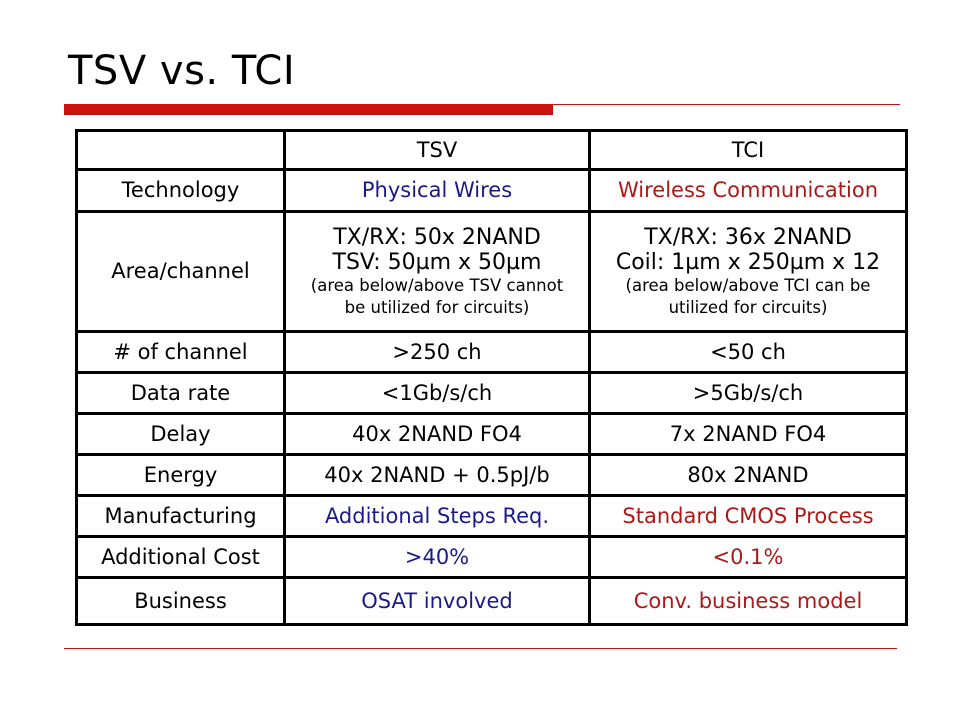  I want to click on table-row: Energy 40x 2NAND + 0.5pJ/b 80x 2NAND, so click(491, 475).